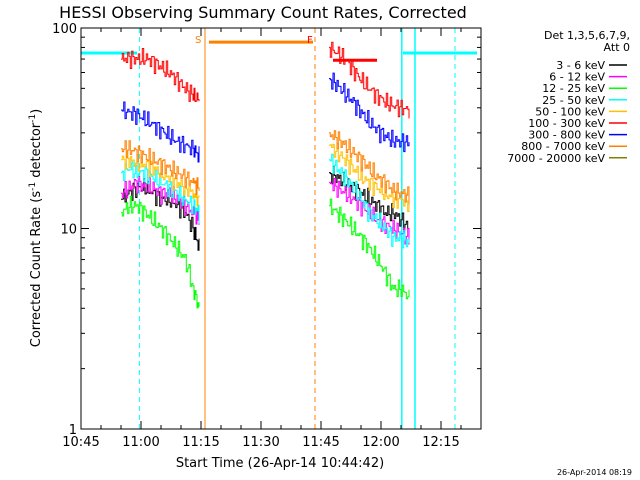  I want to click on x-tick-label-6: 12:15, so click(440, 442).